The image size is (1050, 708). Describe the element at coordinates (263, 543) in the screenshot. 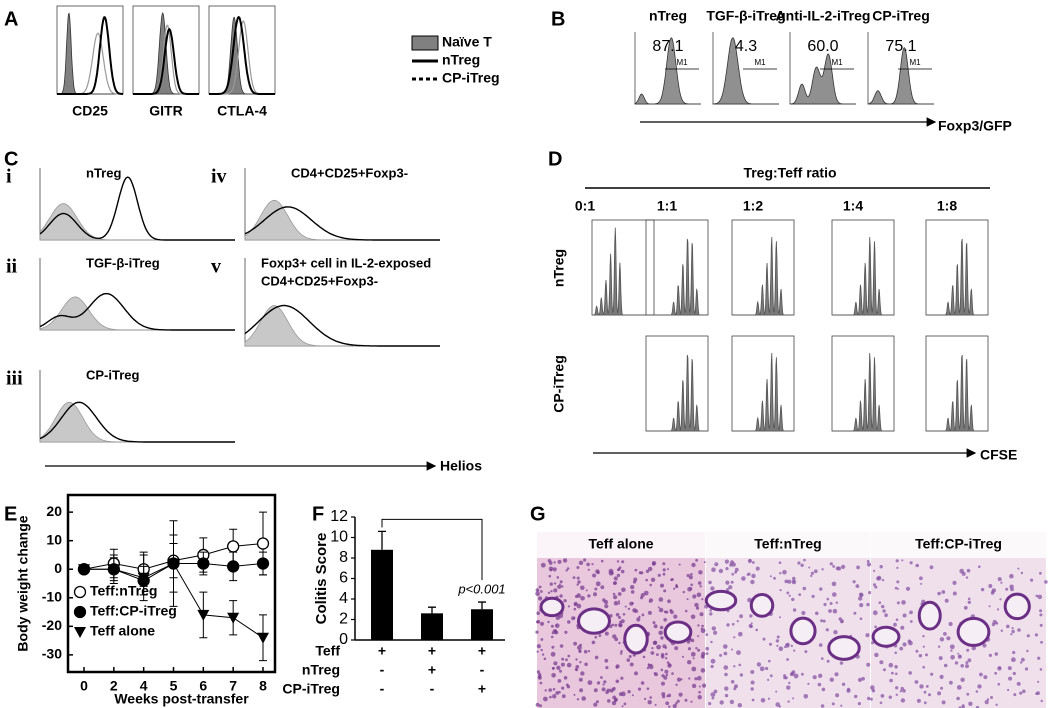

I see `point` at that location.